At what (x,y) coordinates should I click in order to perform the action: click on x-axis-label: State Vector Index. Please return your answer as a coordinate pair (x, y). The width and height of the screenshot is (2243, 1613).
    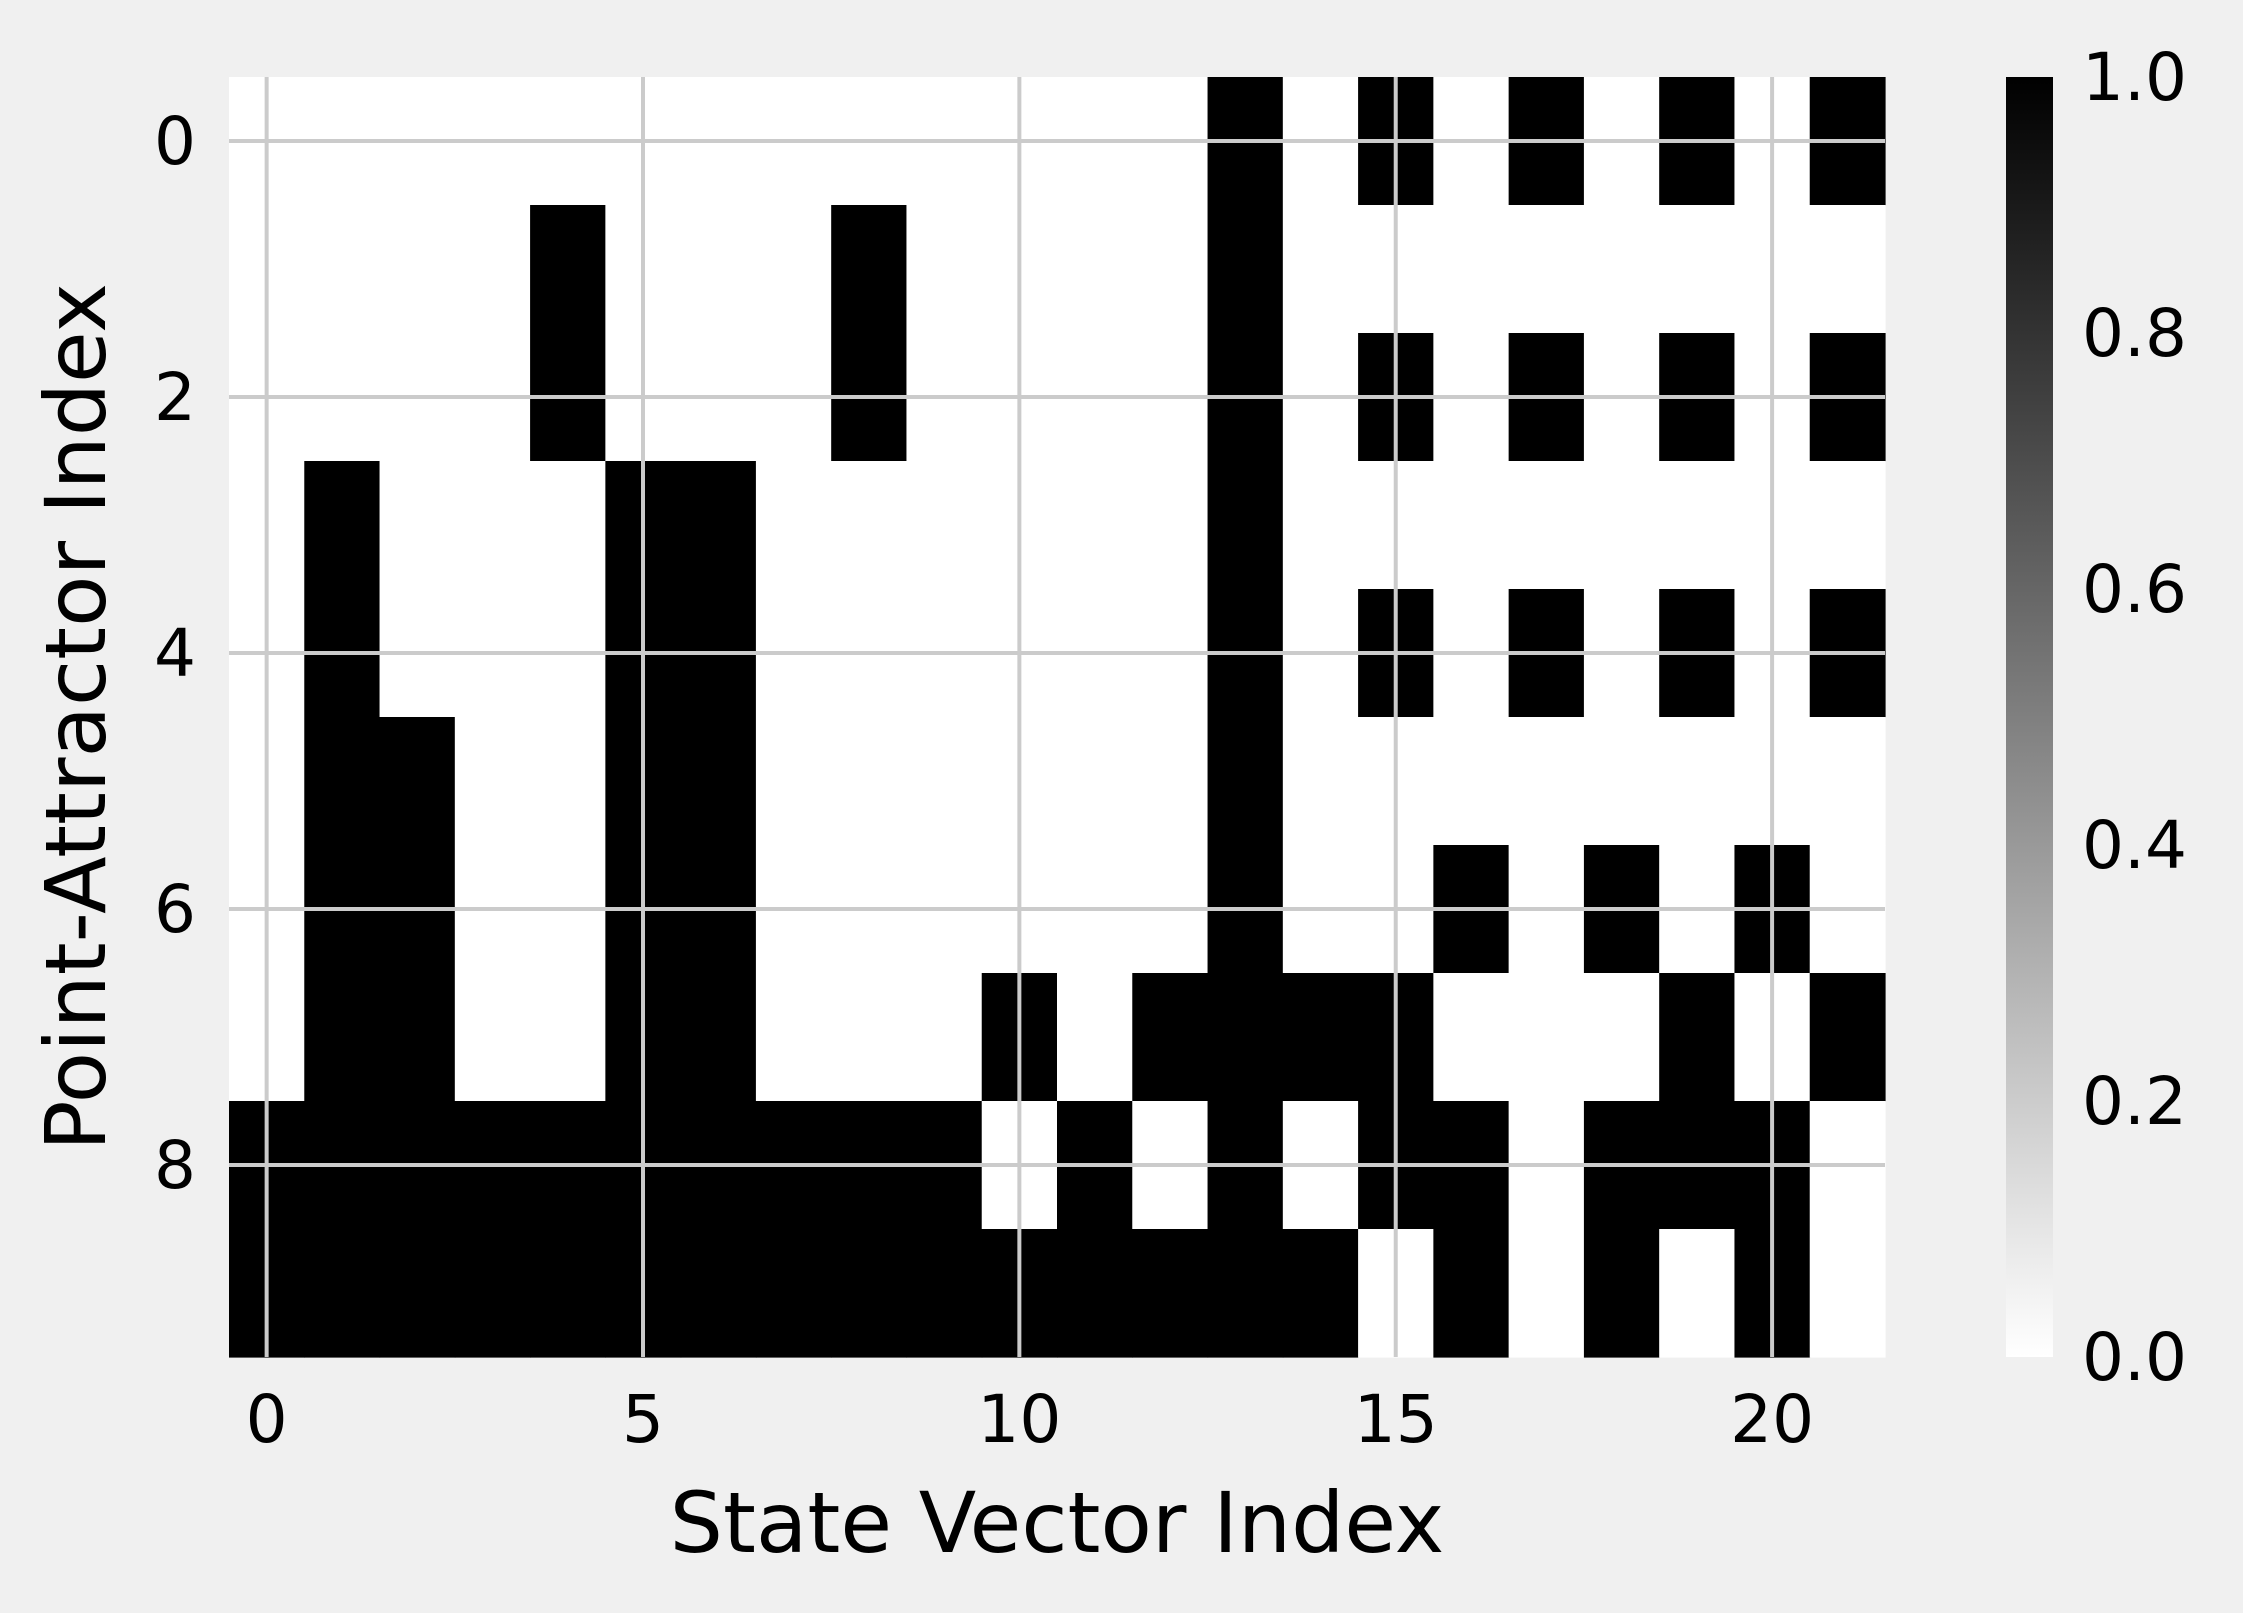
    Looking at the image, I should click on (1057, 1523).